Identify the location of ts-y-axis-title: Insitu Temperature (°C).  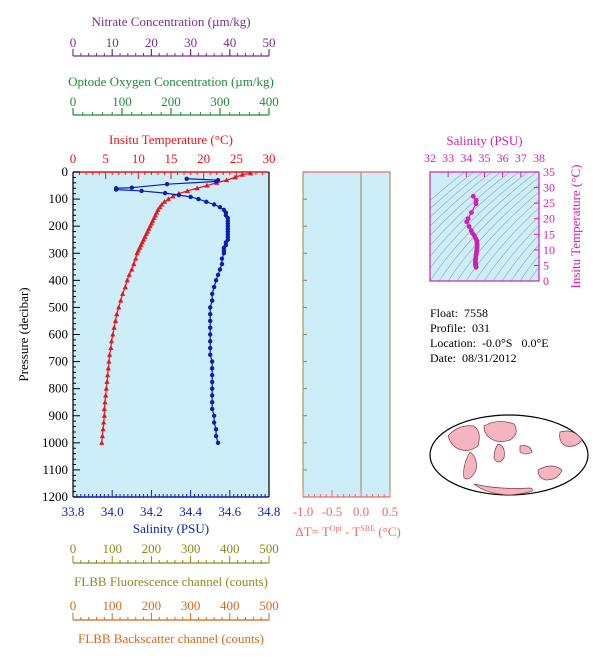
(575, 227).